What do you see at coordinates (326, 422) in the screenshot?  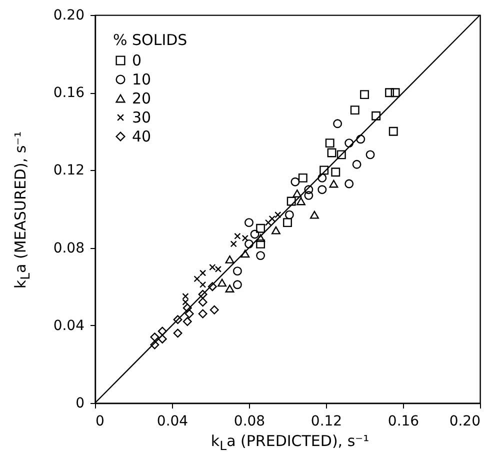 I see `x-tick-label: 0.12` at bounding box center [326, 422].